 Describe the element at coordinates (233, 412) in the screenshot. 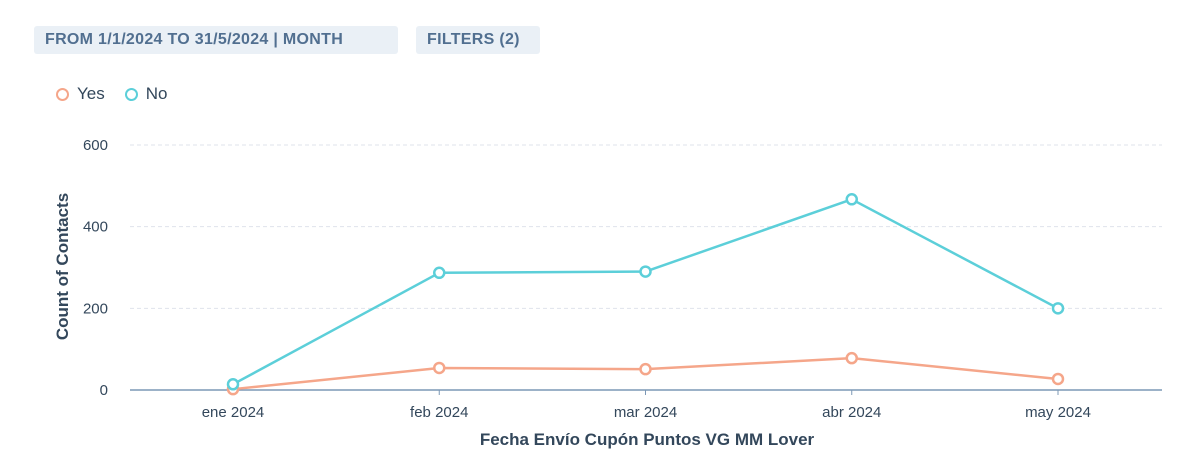

I see `x-tick-label: ene 2024` at that location.